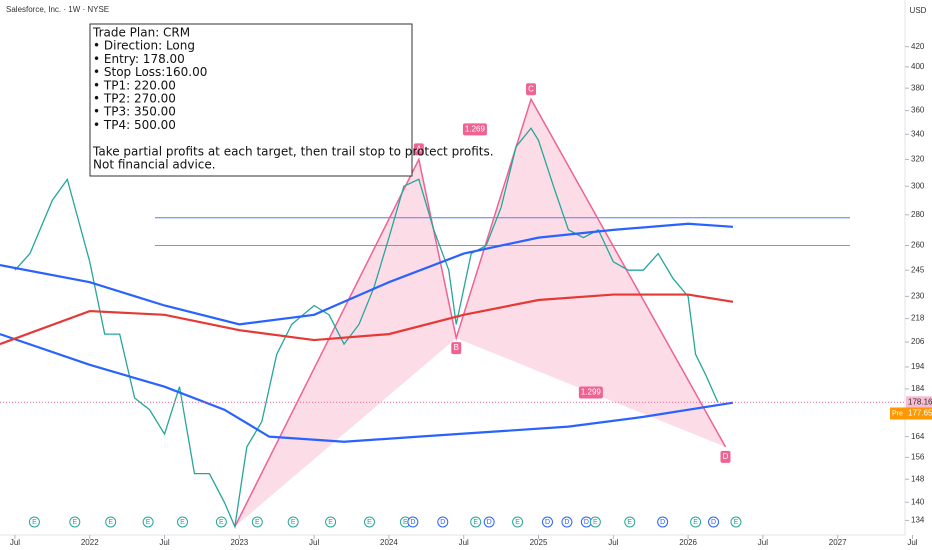 Image resolution: width=932 pixels, height=550 pixels. Describe the element at coordinates (154, 165) in the screenshot. I see `trade-plan-line: Not financial advice.` at that location.